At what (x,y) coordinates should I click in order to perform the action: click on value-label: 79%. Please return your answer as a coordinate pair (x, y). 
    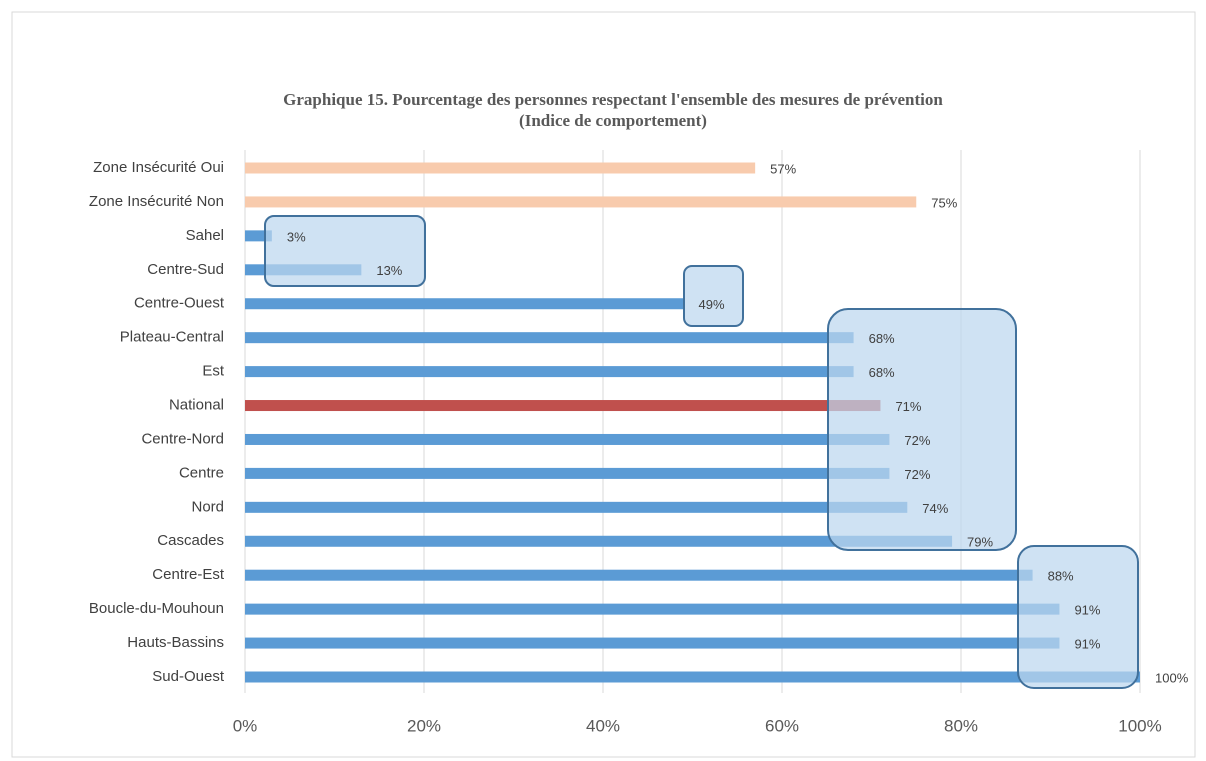
    Looking at the image, I should click on (980, 542).